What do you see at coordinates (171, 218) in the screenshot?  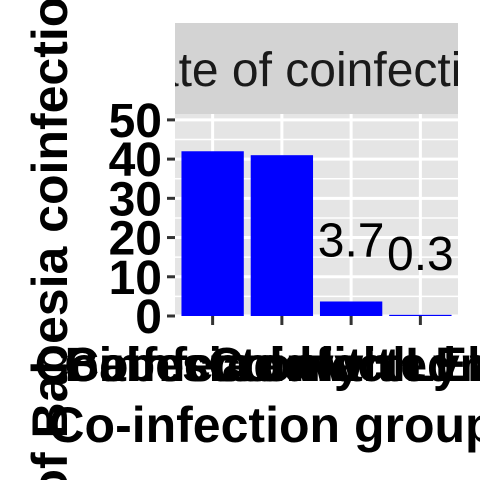 I see `y-axis-ticks` at bounding box center [171, 218].